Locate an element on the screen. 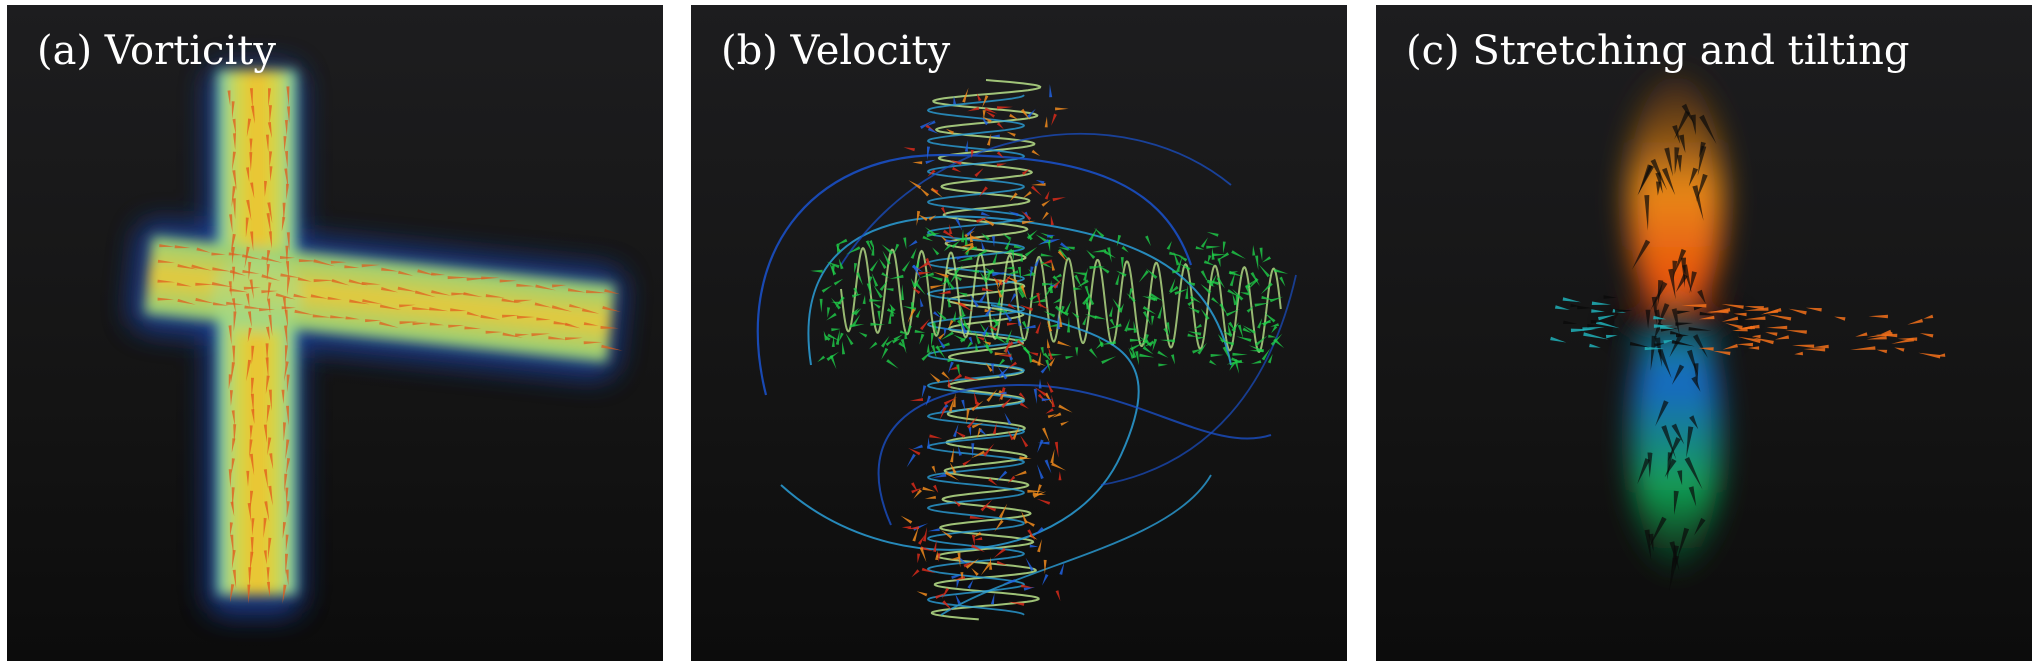 This screenshot has height=666, width=2037. panel-title: (c) Stretching and tilting is located at coordinates (1658, 51).